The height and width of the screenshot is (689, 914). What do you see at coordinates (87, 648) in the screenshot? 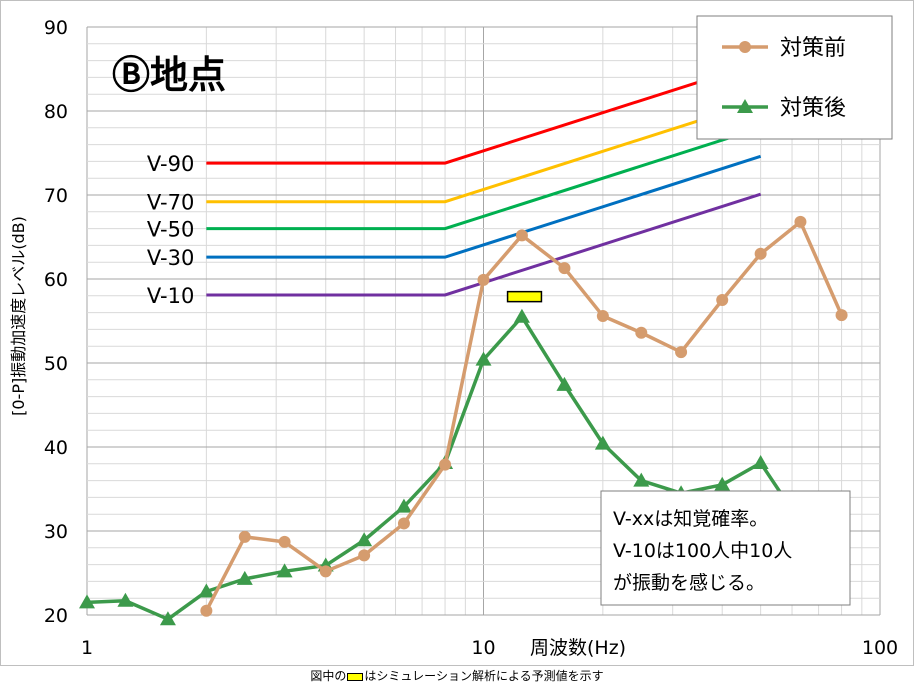
I see `x-tick-label: 1` at bounding box center [87, 648].